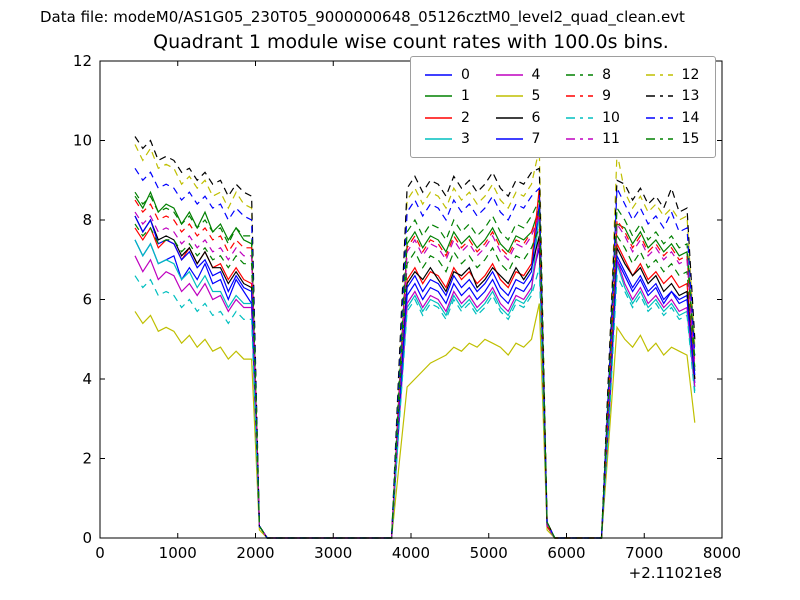  Describe the element at coordinates (100, 553) in the screenshot. I see `x-tick-label: 0` at that location.